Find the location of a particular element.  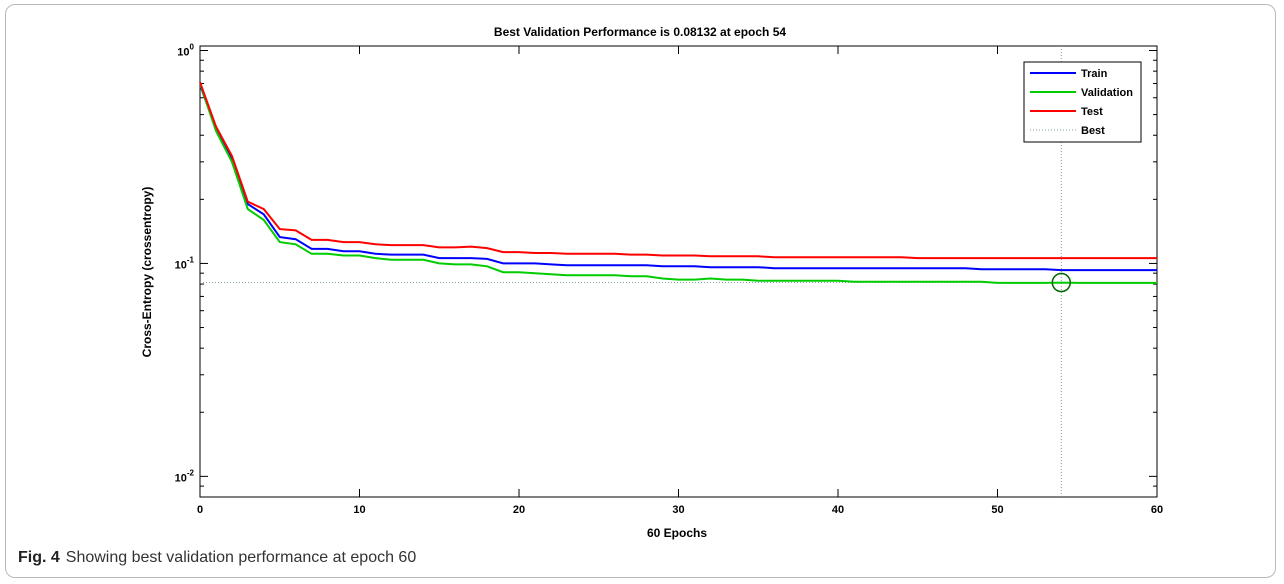

x-tick-label: 30 is located at coordinates (678, 510).